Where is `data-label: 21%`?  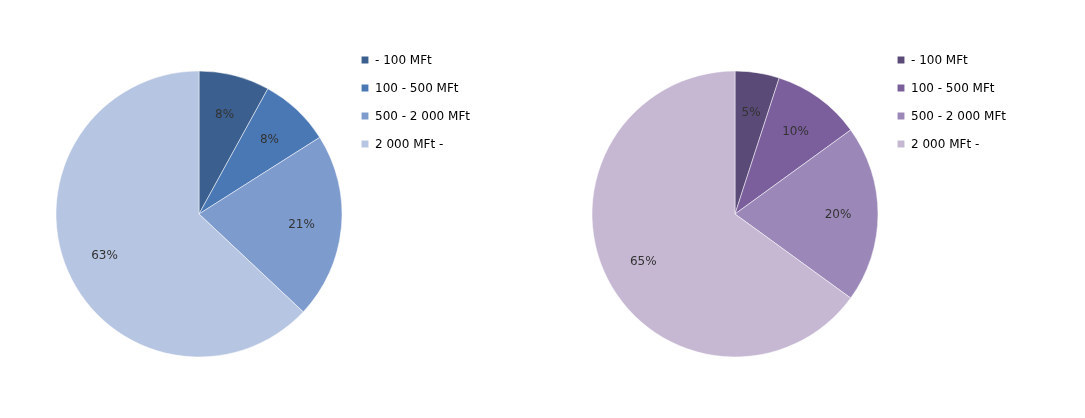 data-label: 21% is located at coordinates (301, 223).